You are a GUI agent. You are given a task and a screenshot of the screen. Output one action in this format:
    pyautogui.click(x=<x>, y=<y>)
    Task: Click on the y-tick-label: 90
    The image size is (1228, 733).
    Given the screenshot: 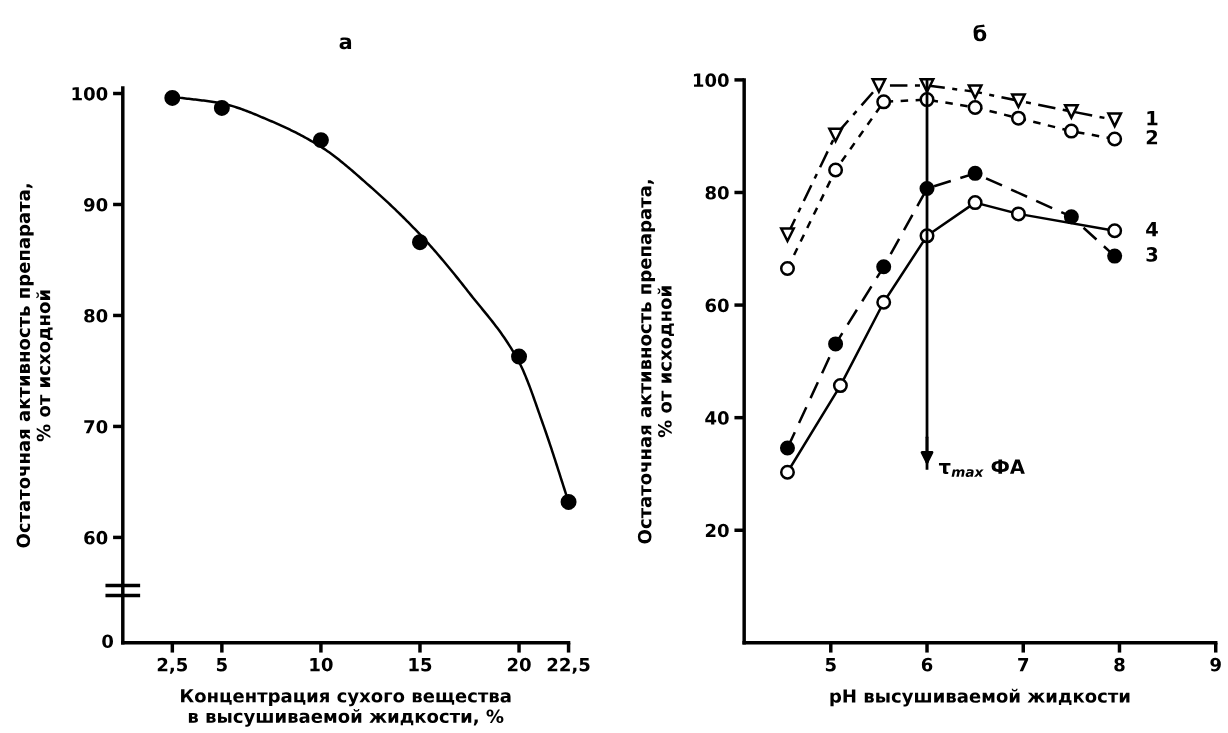 What is the action you would take?
    pyautogui.click(x=96, y=204)
    